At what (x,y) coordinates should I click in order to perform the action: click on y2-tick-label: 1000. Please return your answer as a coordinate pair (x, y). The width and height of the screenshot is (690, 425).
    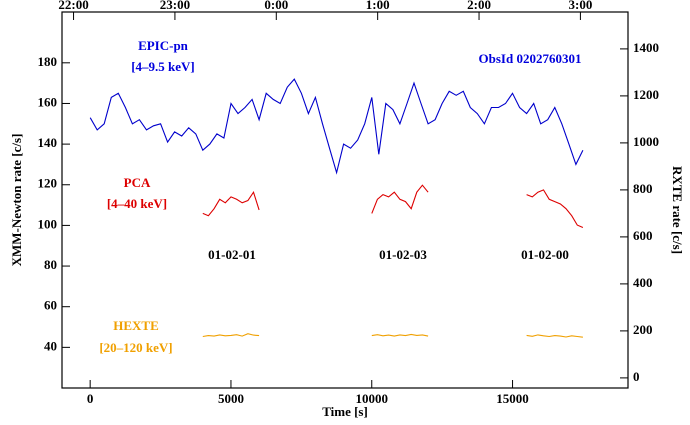
    Looking at the image, I should click on (646, 141).